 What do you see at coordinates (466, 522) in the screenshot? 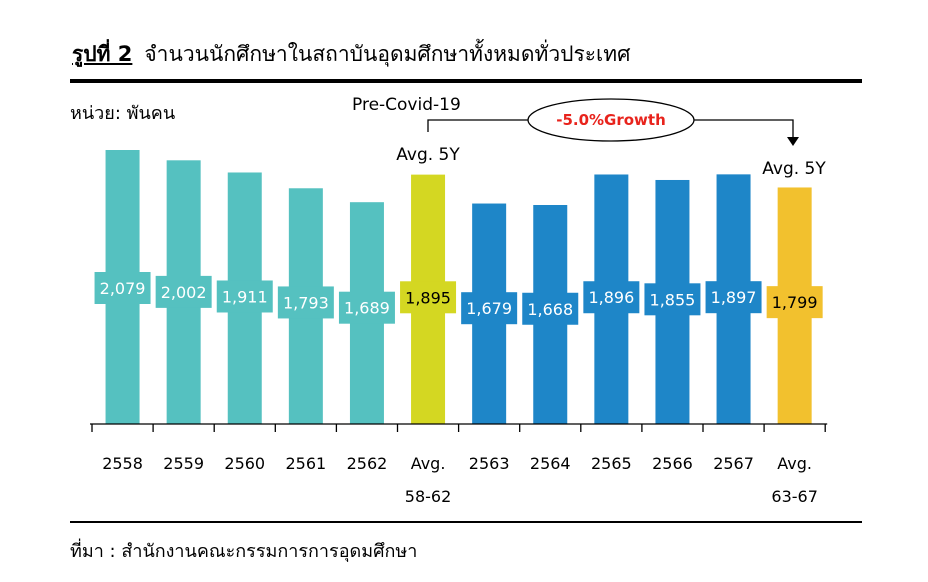
I see `source-divider` at bounding box center [466, 522].